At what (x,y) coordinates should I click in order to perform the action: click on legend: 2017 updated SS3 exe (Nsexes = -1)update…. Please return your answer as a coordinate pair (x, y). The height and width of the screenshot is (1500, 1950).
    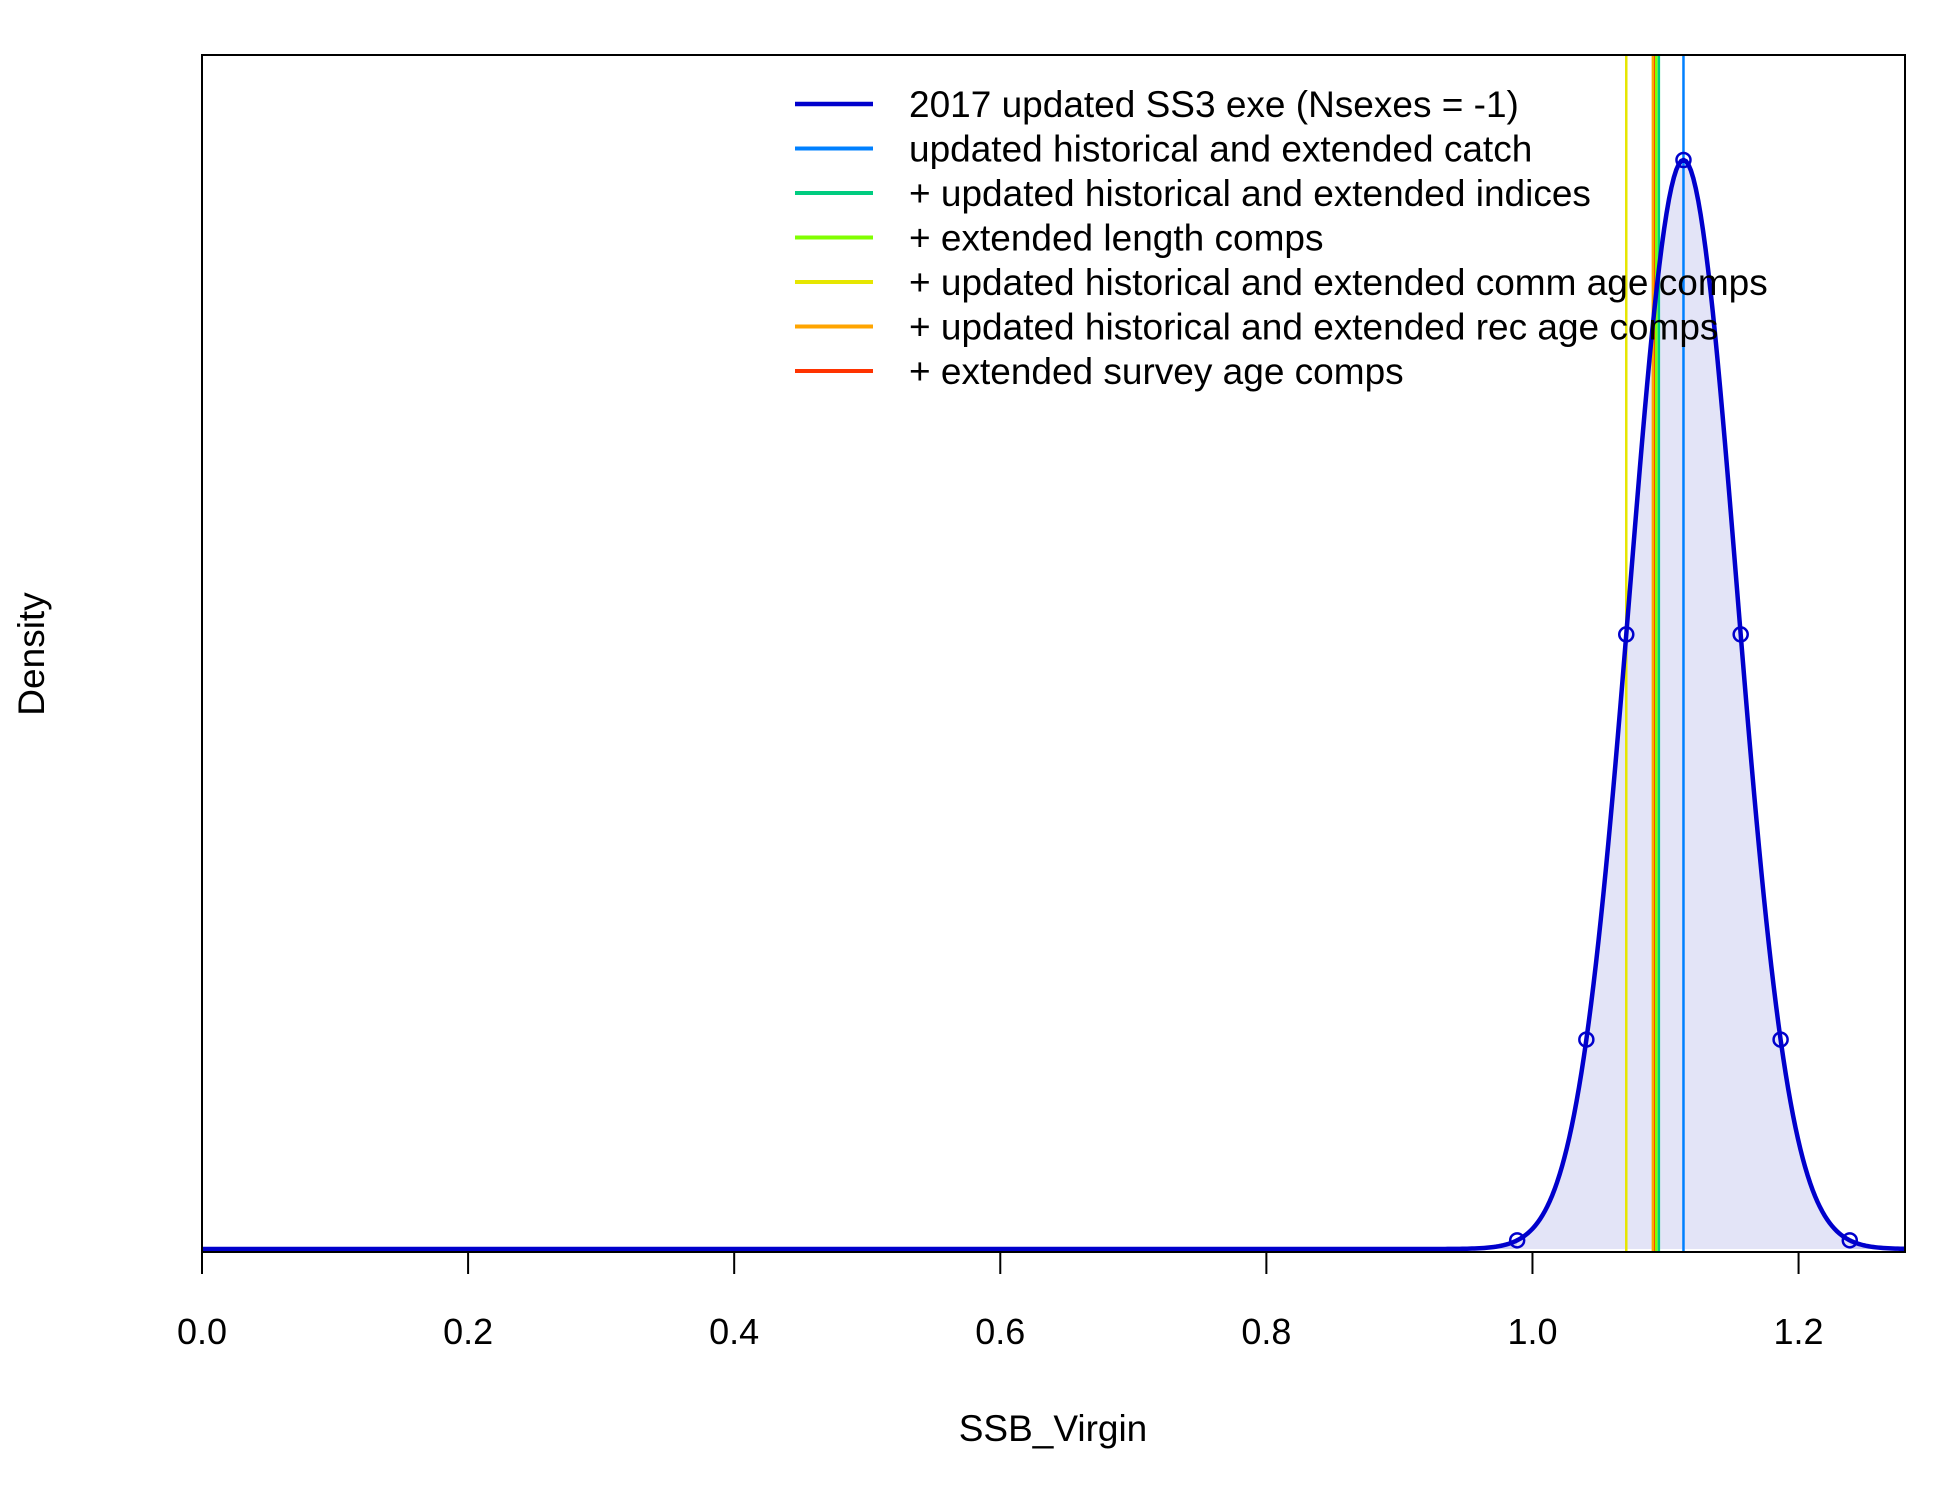
    Looking at the image, I should click on (1281, 238).